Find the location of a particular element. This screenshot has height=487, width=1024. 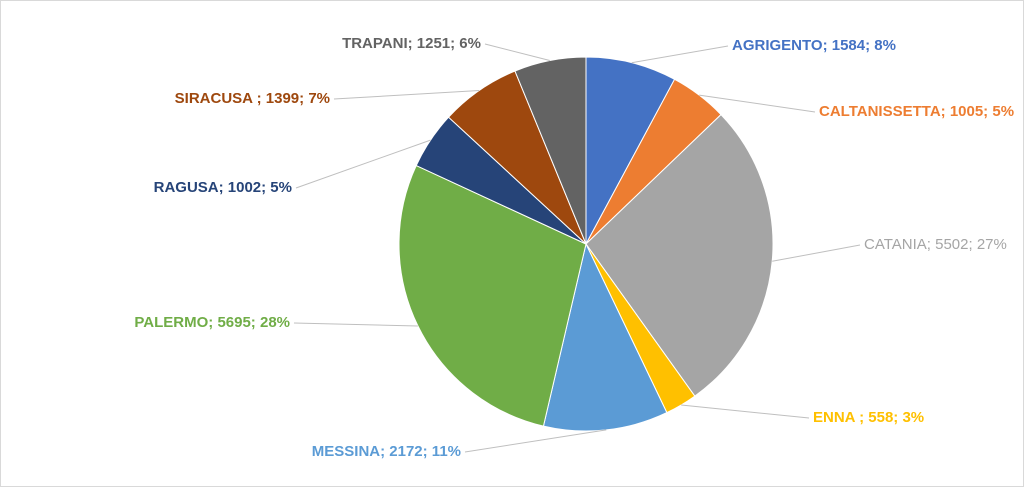

leader-line-trapani is located at coordinates (517, 52).